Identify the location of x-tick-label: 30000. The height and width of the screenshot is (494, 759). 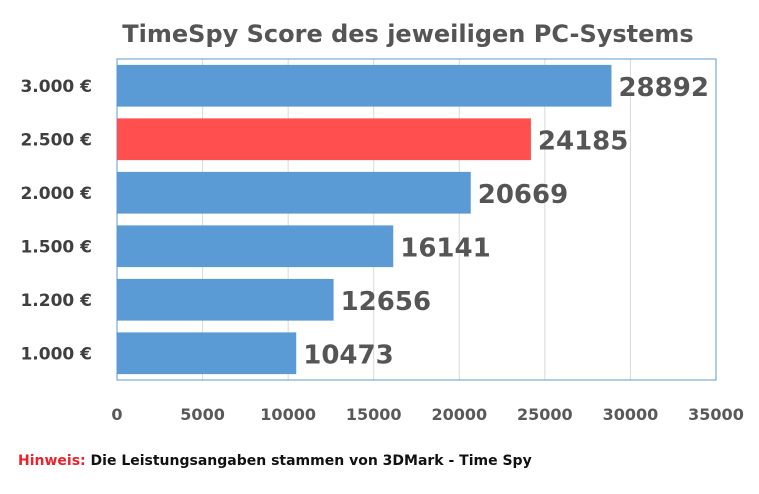
(631, 414).